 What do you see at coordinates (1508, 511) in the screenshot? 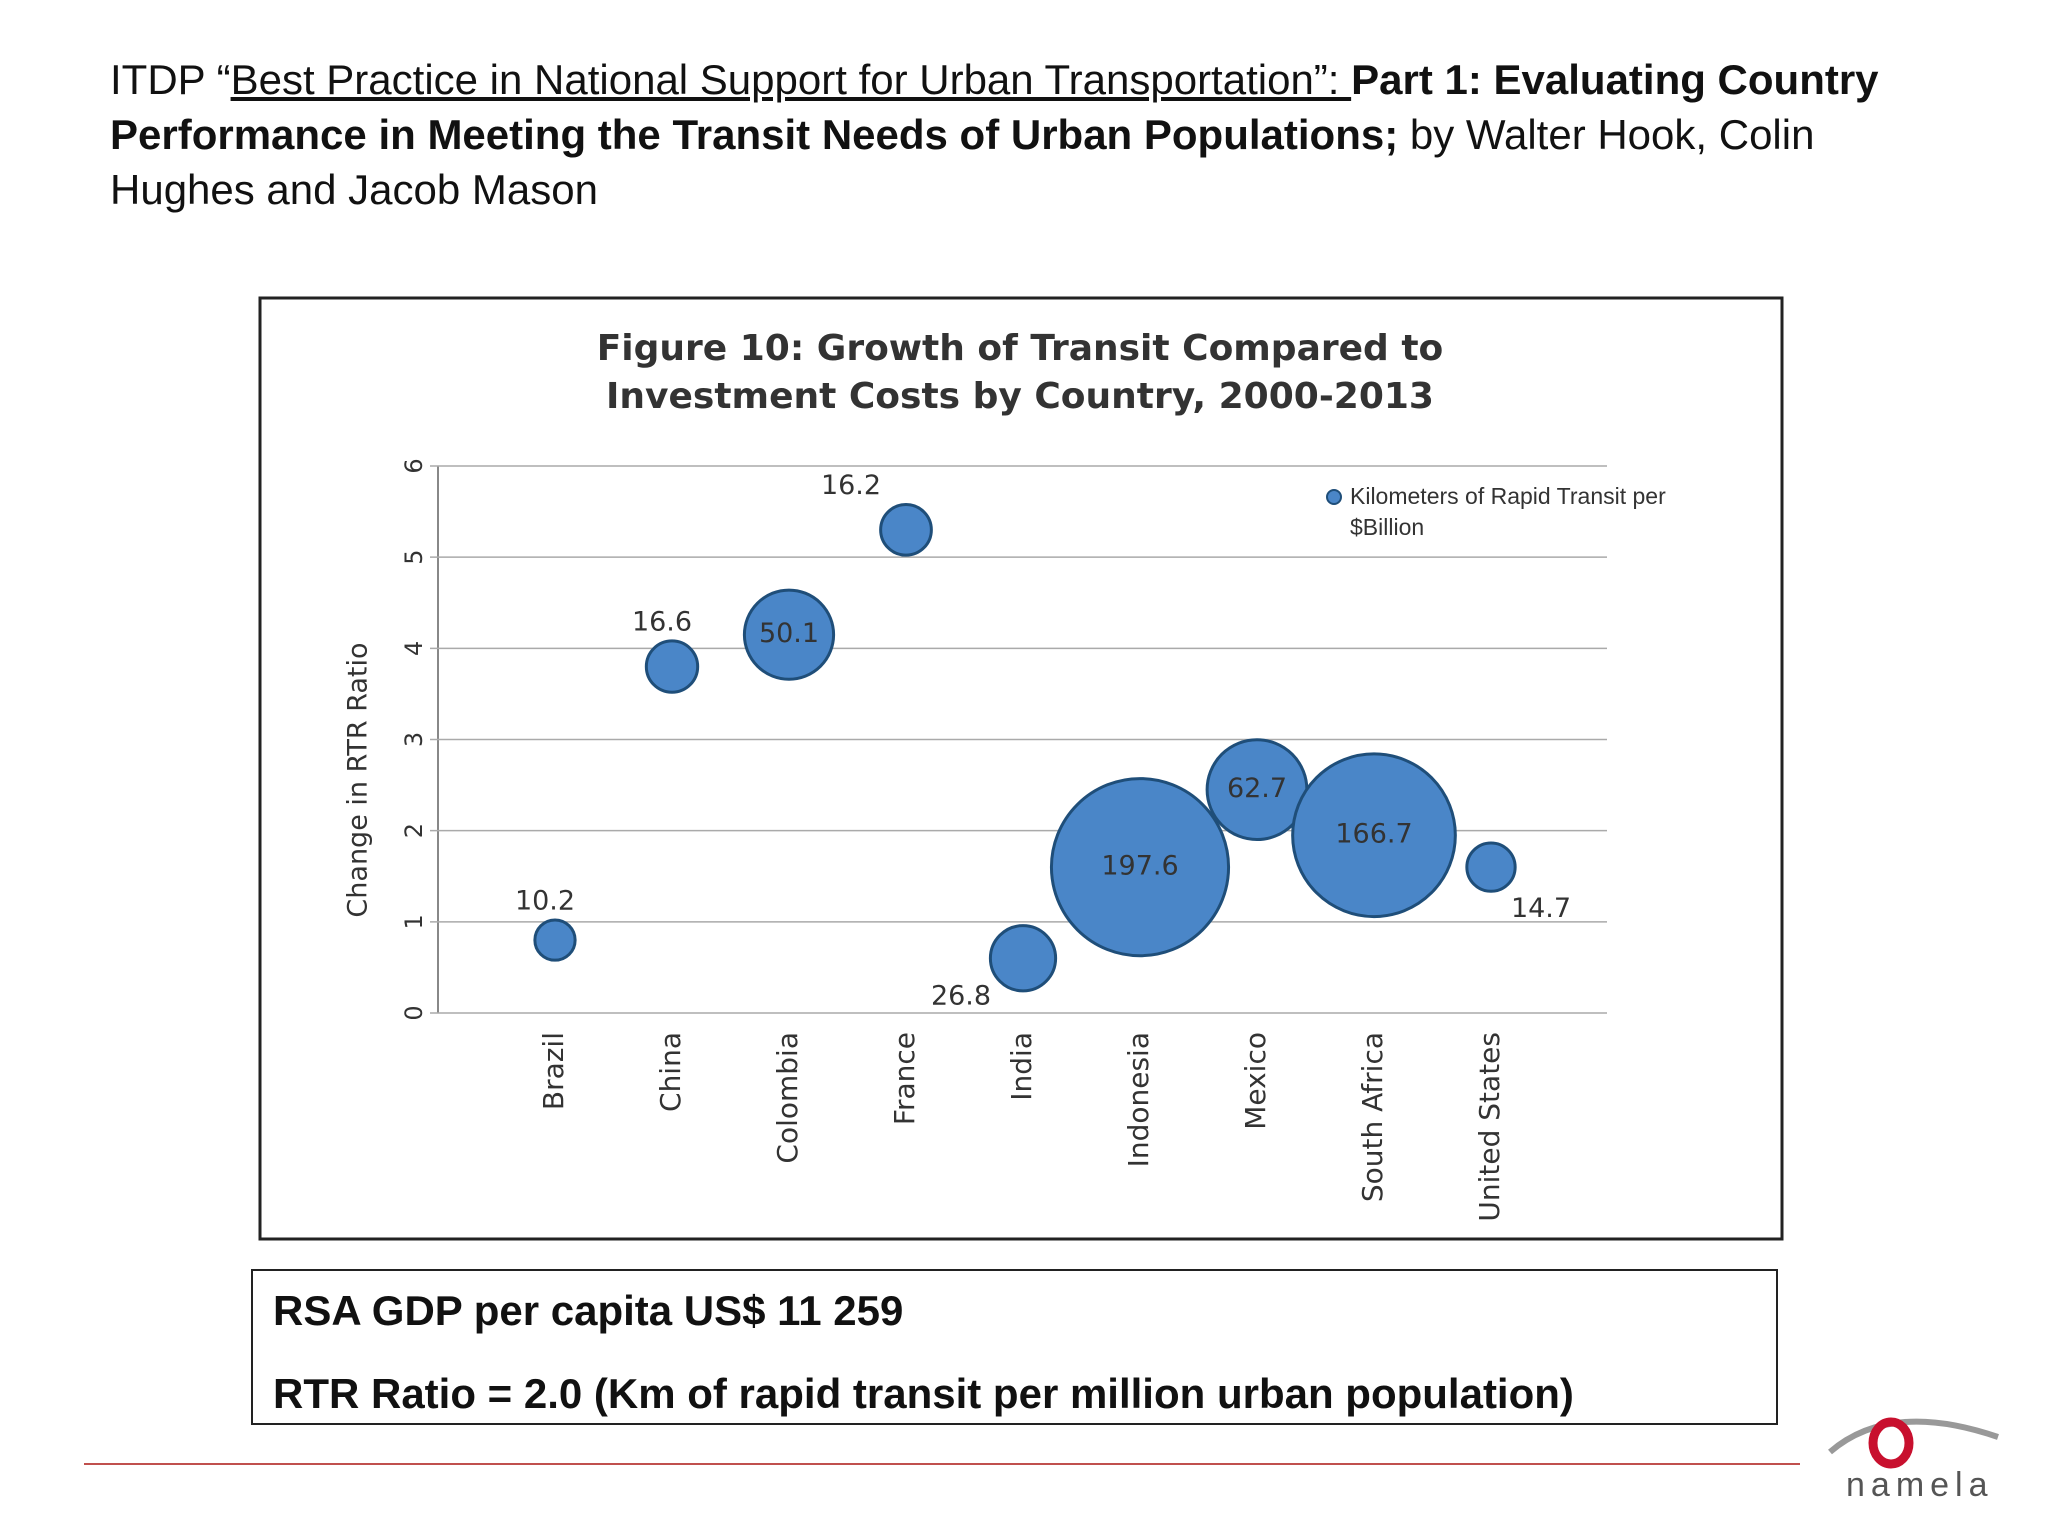
I see `legend-label: Kilometers of Rapid Transit per $Billion` at bounding box center [1508, 511].